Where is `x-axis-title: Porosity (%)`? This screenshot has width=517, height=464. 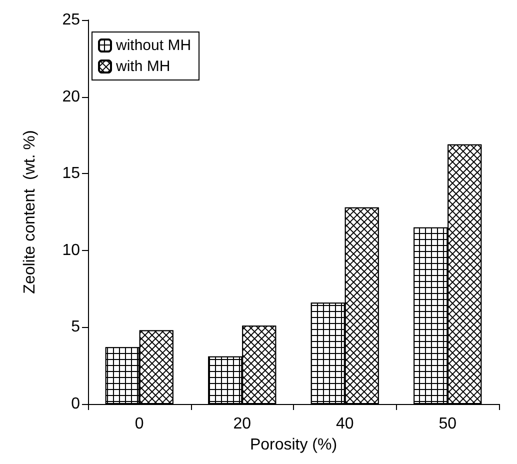
x-axis-title: Porosity (%) is located at coordinates (294, 445).